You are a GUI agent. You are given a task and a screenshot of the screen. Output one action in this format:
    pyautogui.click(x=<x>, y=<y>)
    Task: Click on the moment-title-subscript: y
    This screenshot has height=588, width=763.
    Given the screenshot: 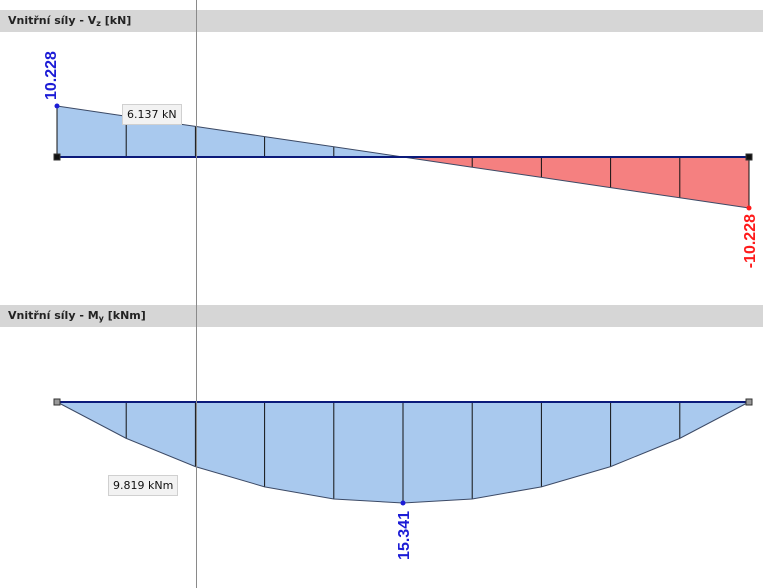 What is the action you would take?
    pyautogui.click(x=101, y=318)
    